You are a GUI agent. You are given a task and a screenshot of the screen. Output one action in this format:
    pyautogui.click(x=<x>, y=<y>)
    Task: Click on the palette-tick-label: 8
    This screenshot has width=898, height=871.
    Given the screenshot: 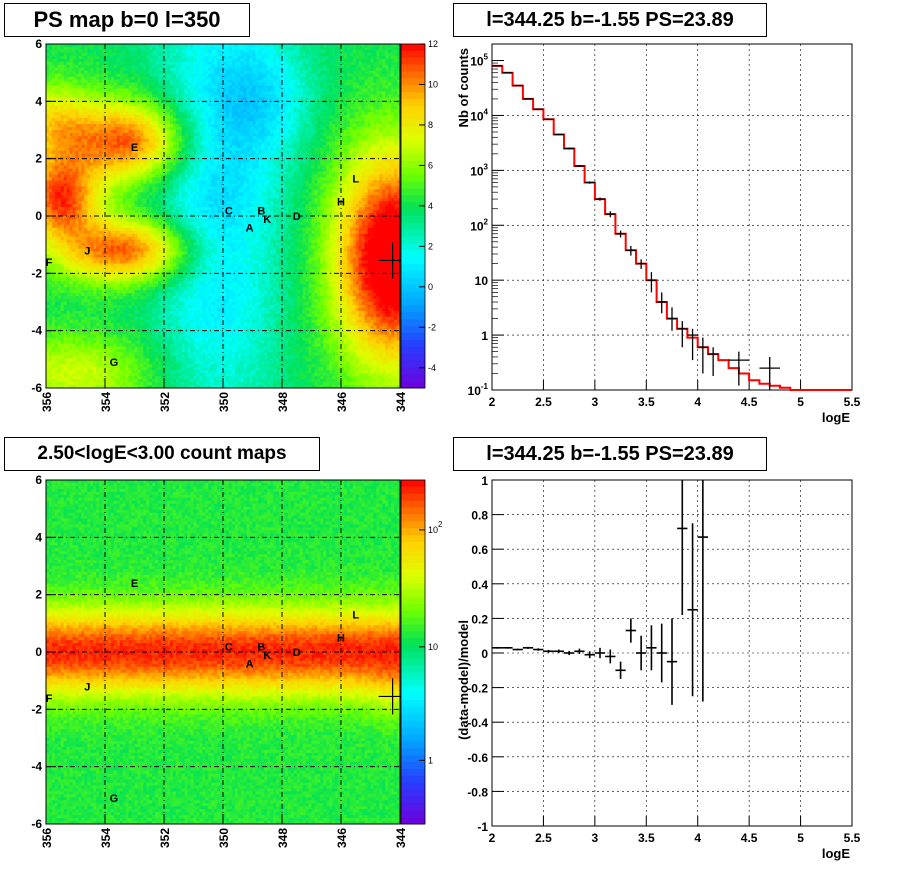 What is the action you would take?
    pyautogui.click(x=430, y=125)
    